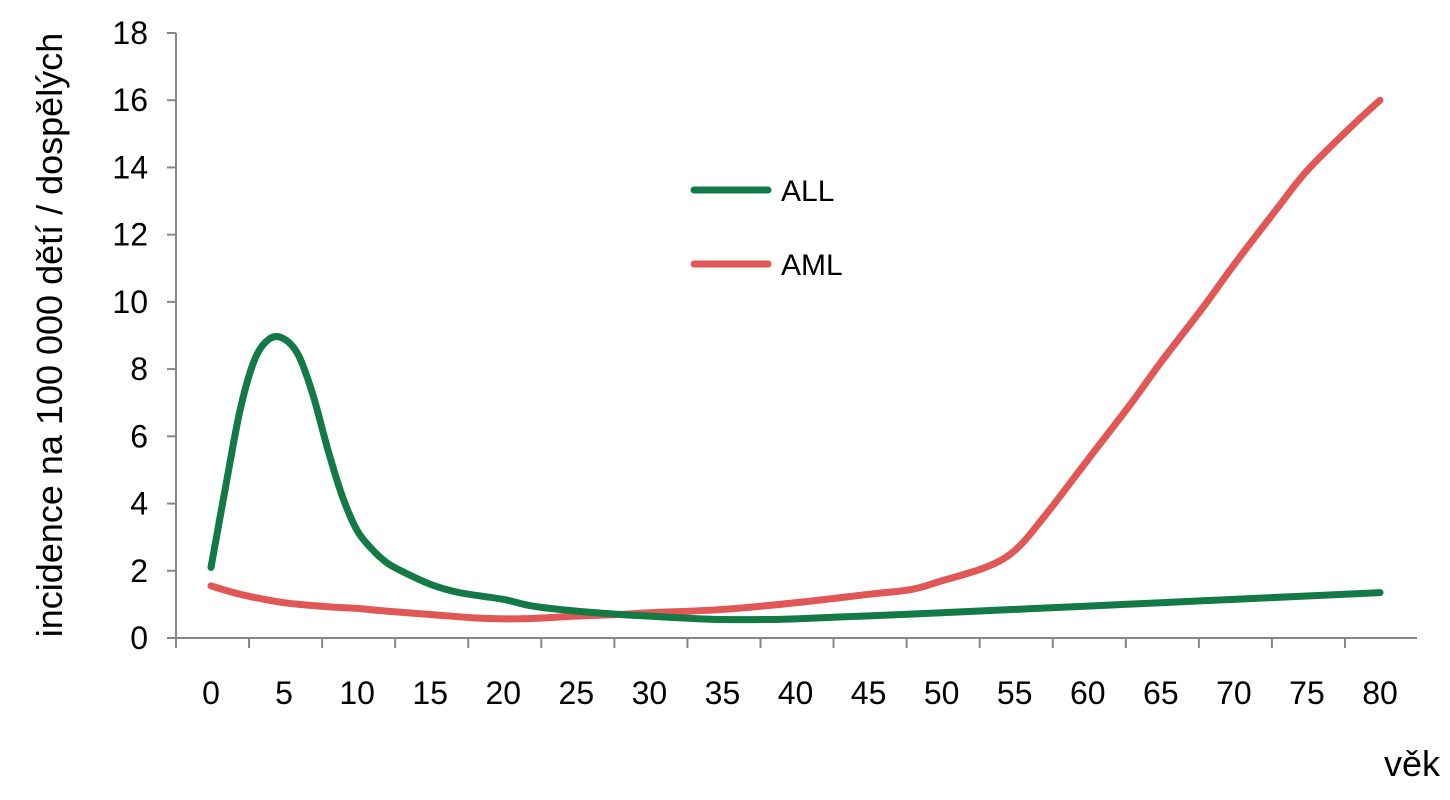  I want to click on y-tick-label: 8, so click(139, 369).